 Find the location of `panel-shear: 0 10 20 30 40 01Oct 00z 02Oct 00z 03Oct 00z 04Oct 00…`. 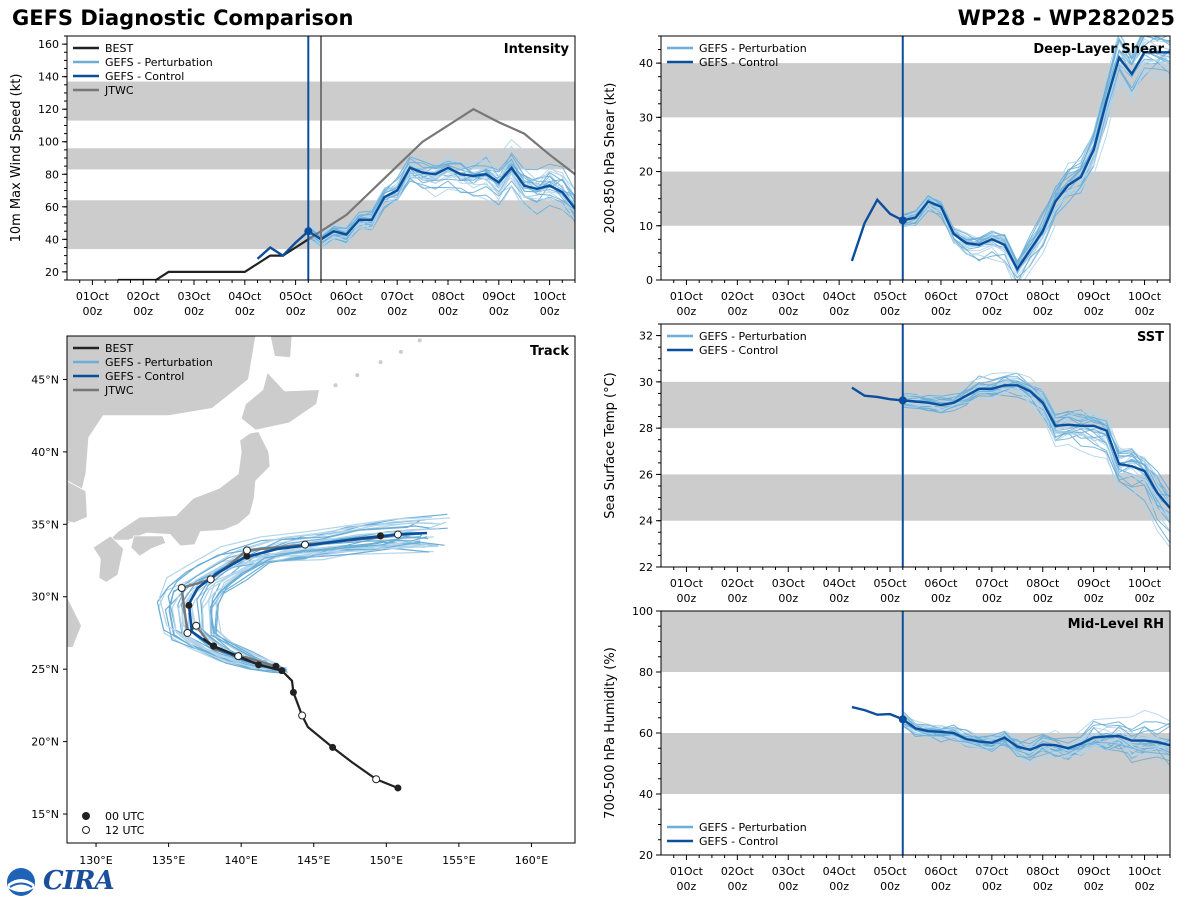

panel-shear: 0 10 20 30 40 01Oct 00z 02Oct 00z 03Oct 00z 04Oct 00… is located at coordinates (887, 176).